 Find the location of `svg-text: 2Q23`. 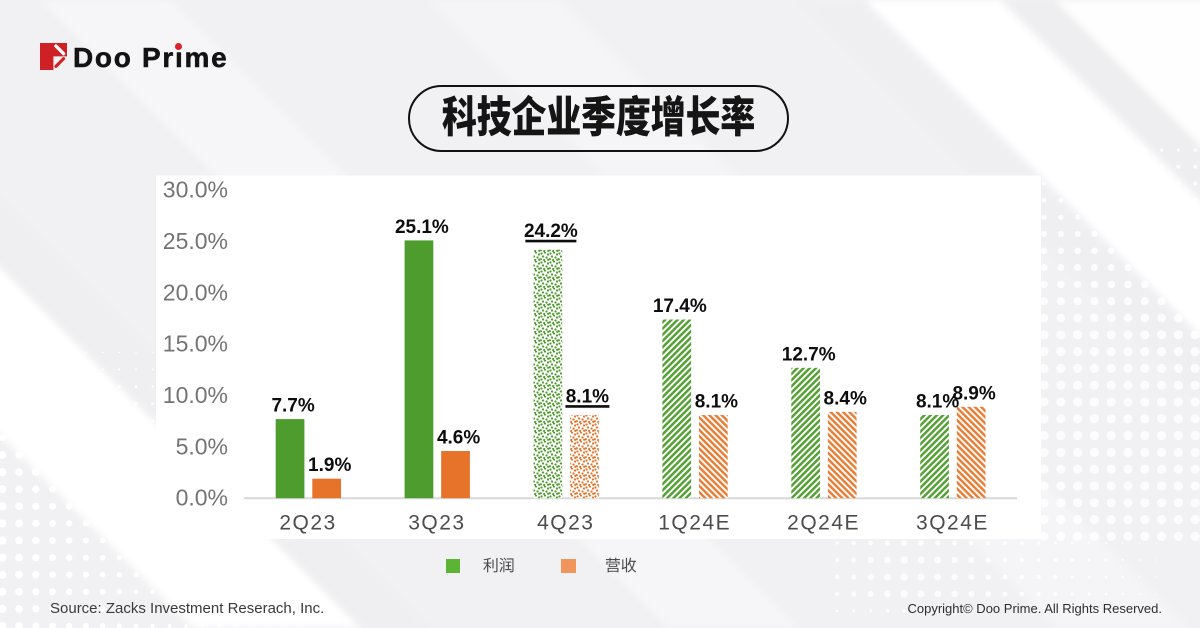

svg-text: 2Q23 is located at coordinates (307, 523).